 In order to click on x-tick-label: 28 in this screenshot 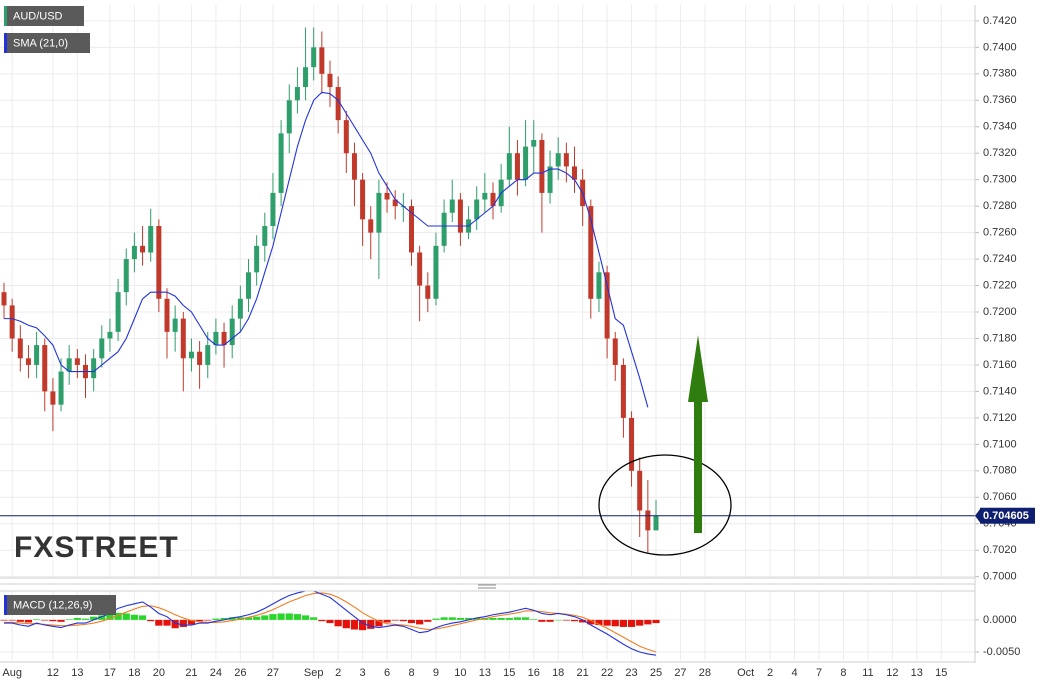, I will do `click(705, 673)`.